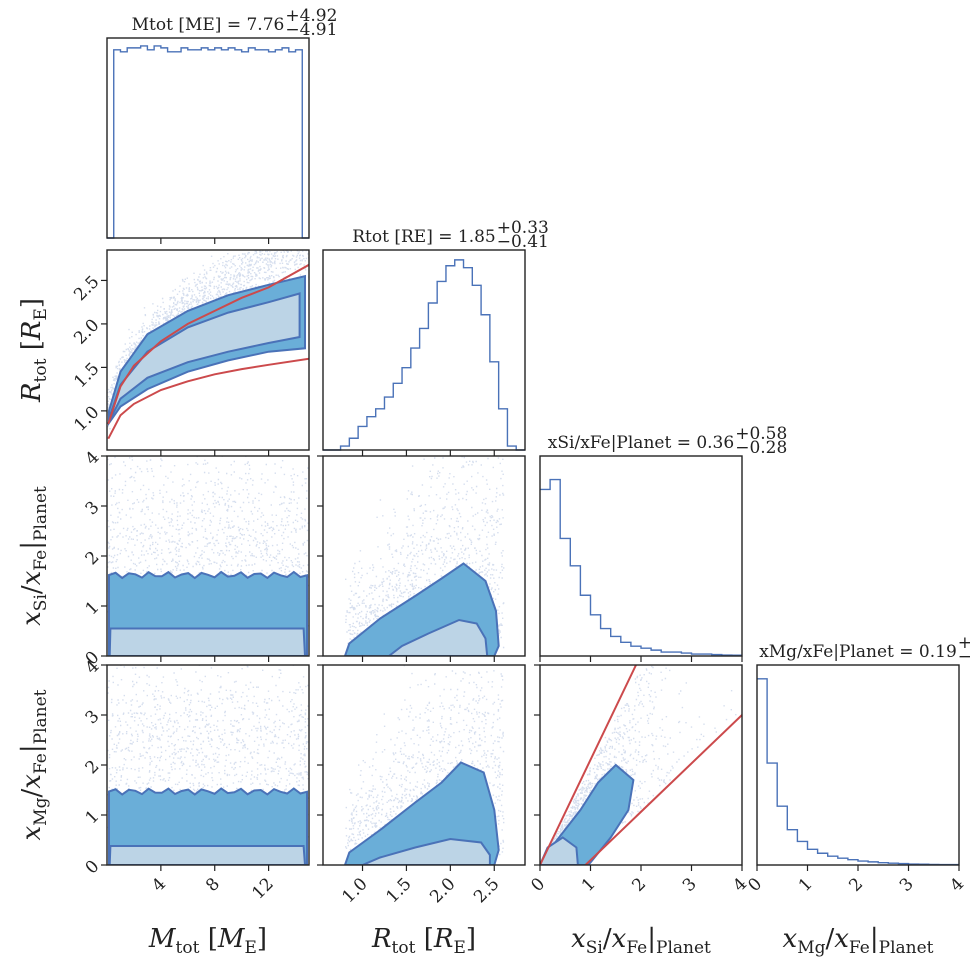 The width and height of the screenshot is (970, 970). Describe the element at coordinates (262, 888) in the screenshot. I see `x-tick-label: 12` at that location.